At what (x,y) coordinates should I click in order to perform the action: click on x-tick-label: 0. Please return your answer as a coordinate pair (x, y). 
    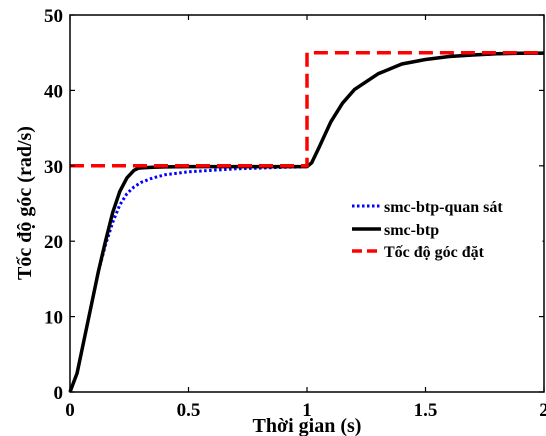
    Looking at the image, I should click on (70, 410).